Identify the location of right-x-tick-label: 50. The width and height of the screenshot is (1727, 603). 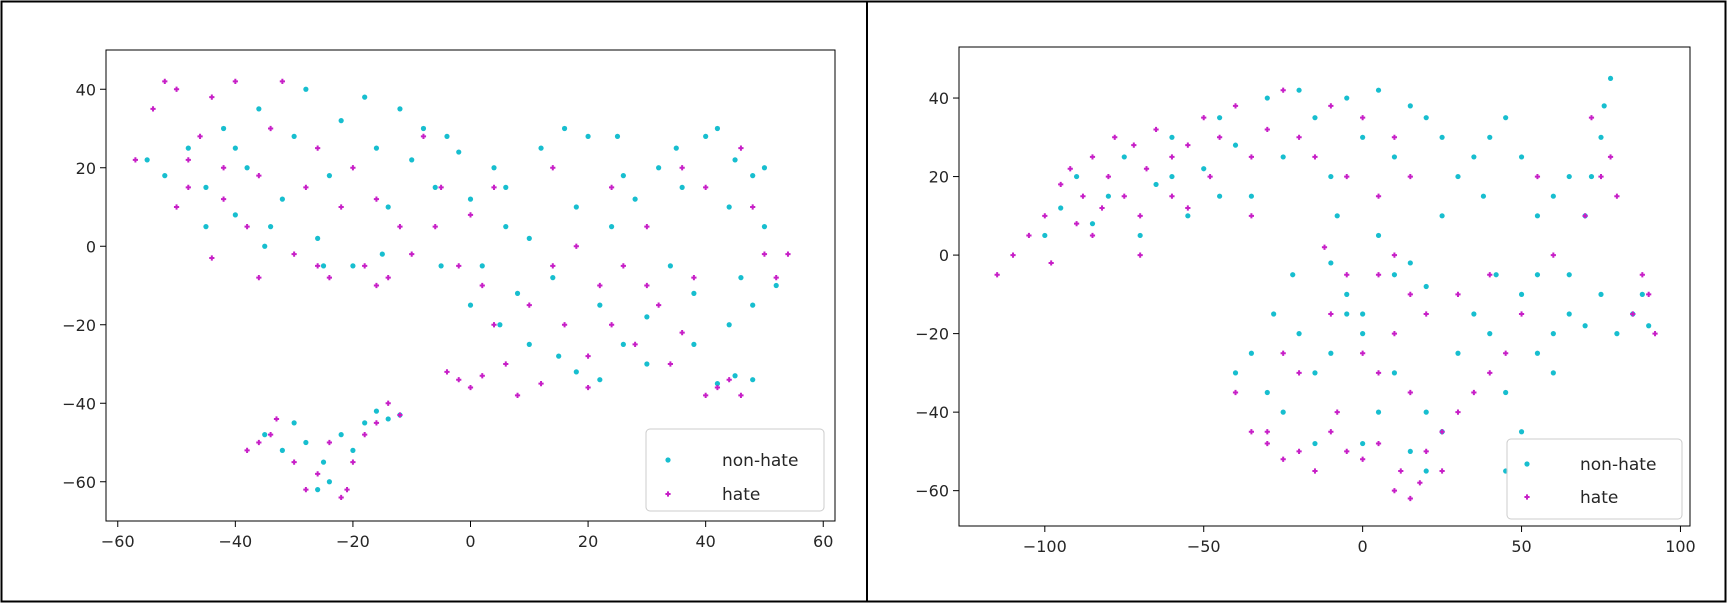
(1521, 546).